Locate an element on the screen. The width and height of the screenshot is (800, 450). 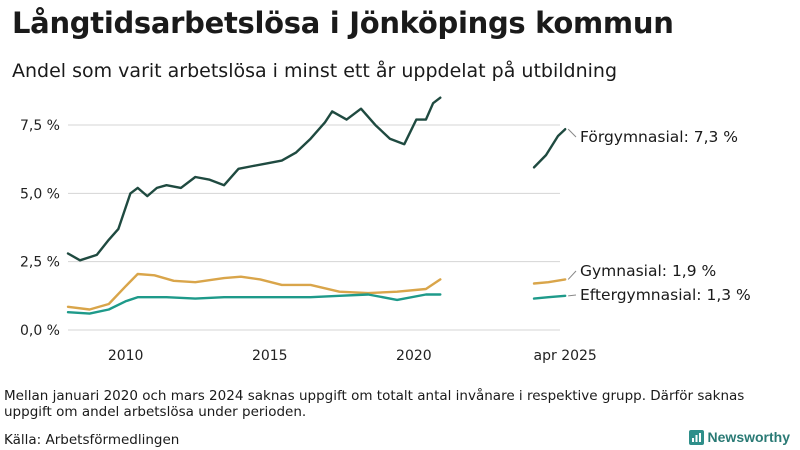
y-tick-label: 0,0 % is located at coordinates (40, 331).